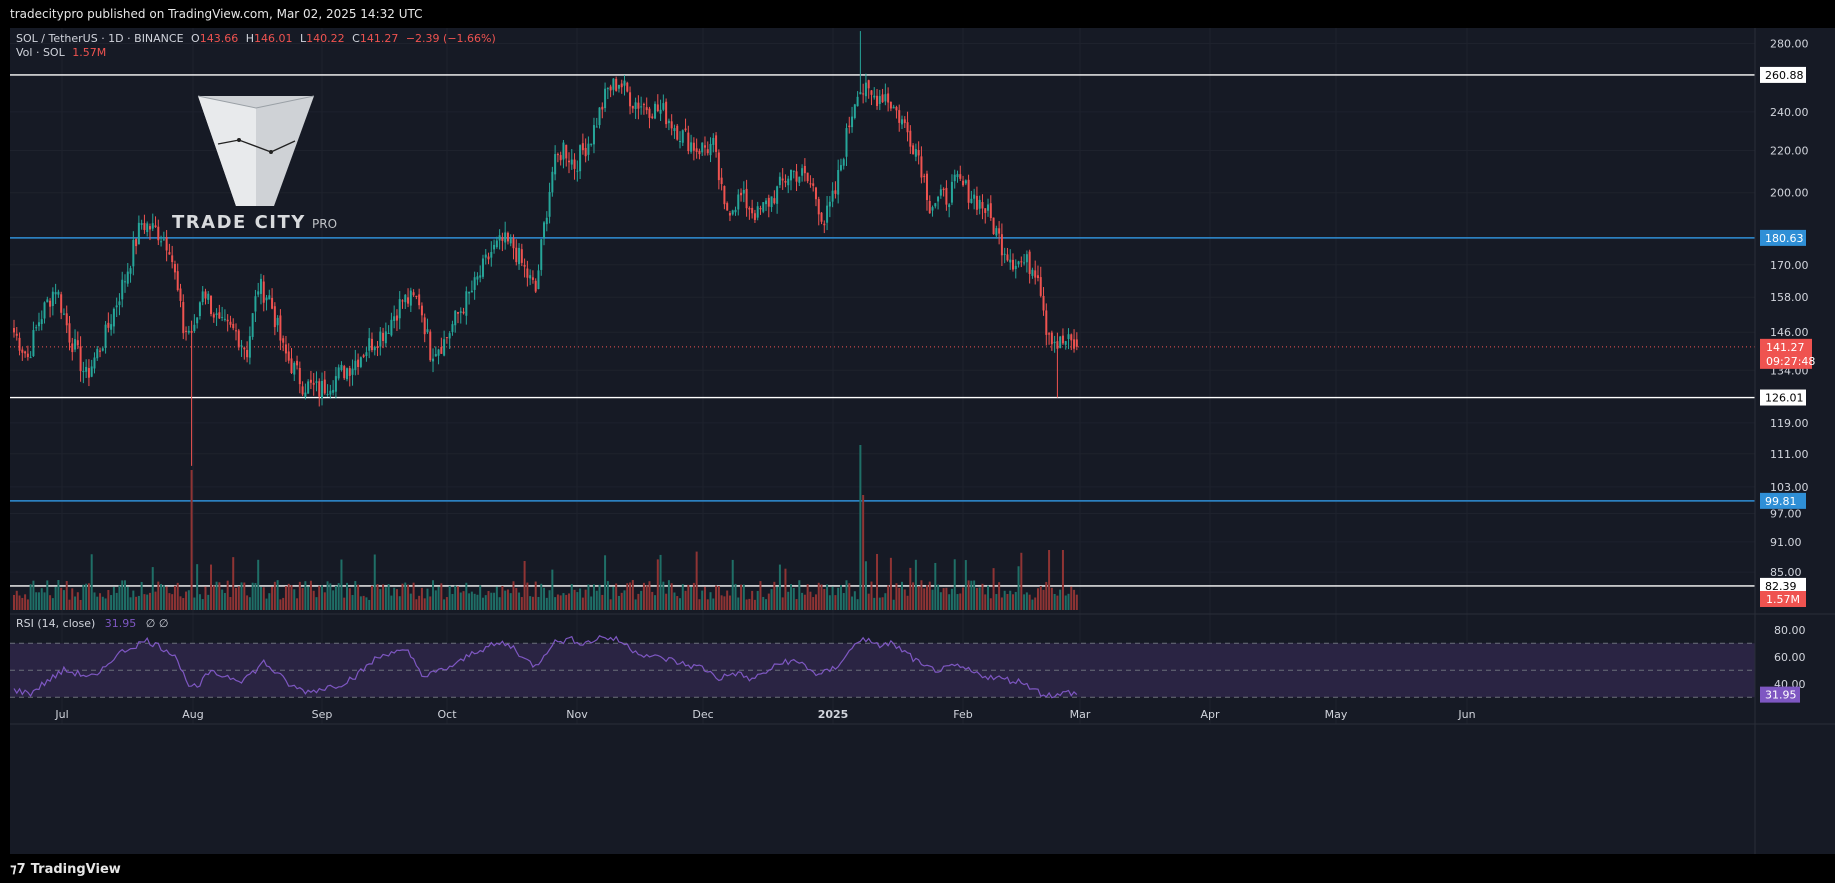  What do you see at coordinates (764, 714) in the screenshot?
I see `time-axis: Jul Aug Sep Oct Nov Dec 2025 Feb Mar Apr May Jun` at bounding box center [764, 714].